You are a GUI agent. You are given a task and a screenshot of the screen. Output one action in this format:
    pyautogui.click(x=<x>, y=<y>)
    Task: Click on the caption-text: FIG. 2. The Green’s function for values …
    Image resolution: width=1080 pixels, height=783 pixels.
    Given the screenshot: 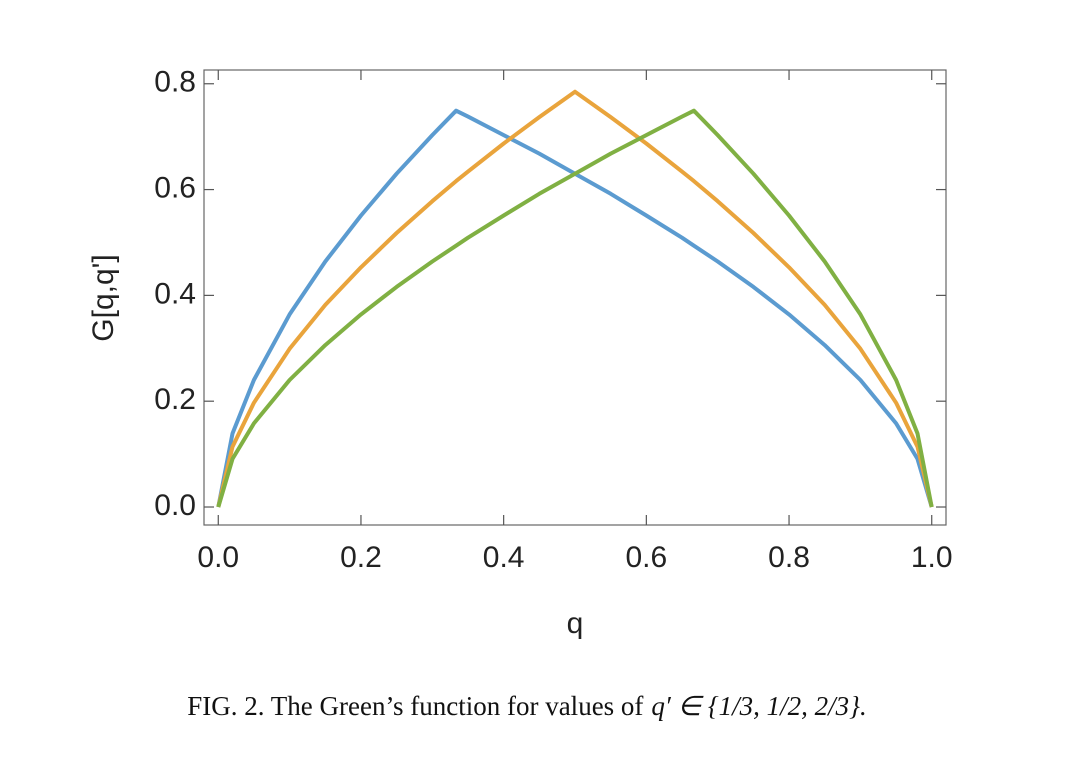 What is the action you would take?
    pyautogui.click(x=415, y=706)
    